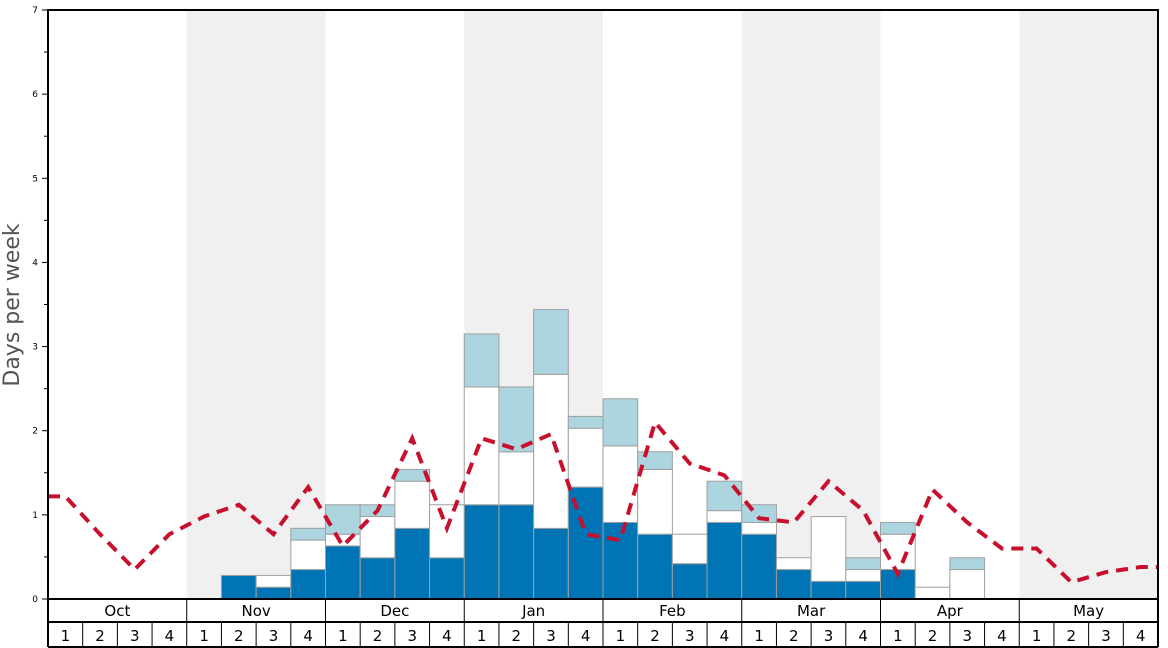  Describe the element at coordinates (35, 11) in the screenshot. I see `y-tick-label: 7` at that location.